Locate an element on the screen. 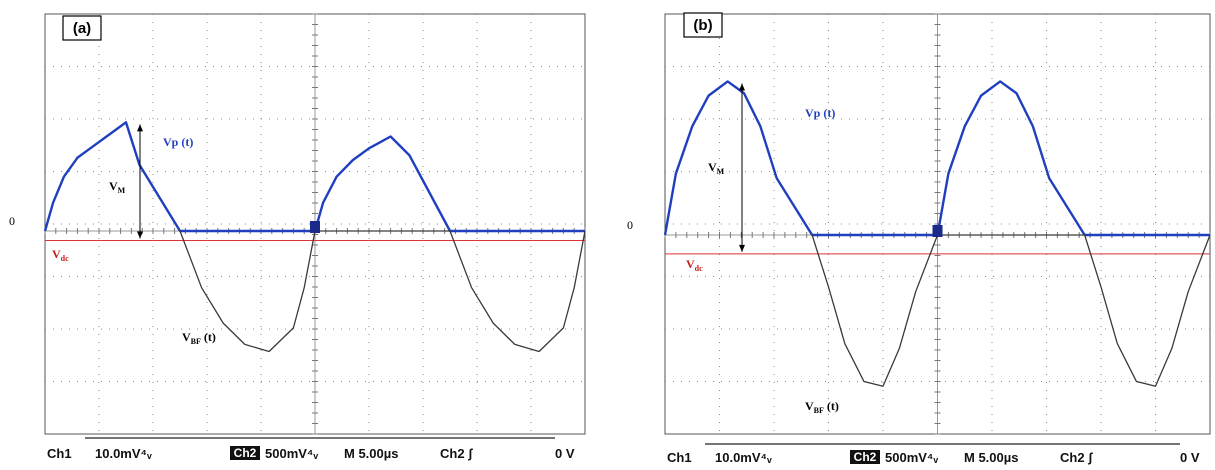 The image size is (1215, 470). panel-label: (a) is located at coordinates (82, 28).